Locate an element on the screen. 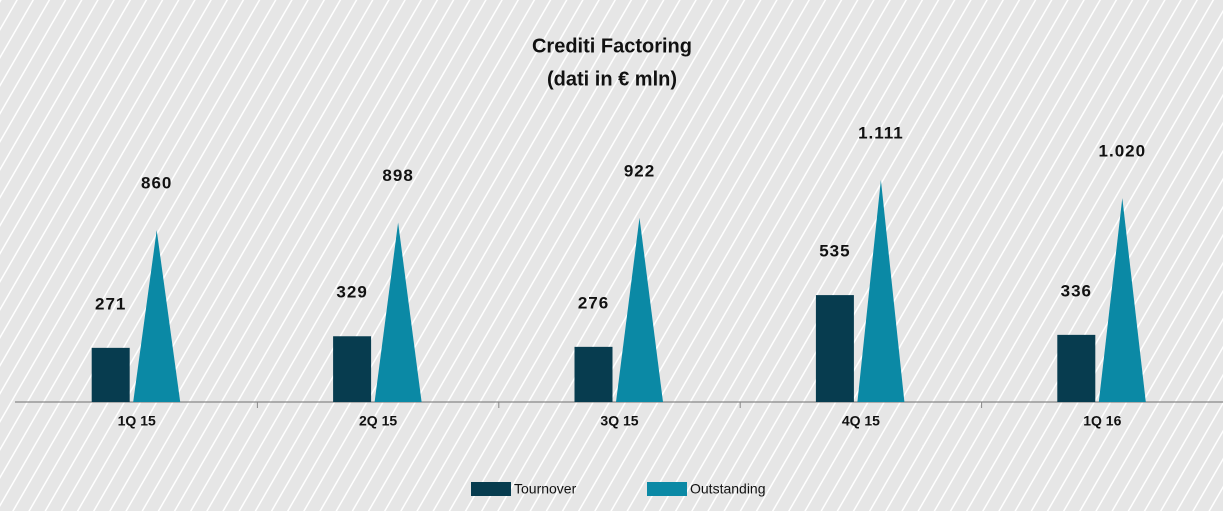 This screenshot has height=511, width=1223. legend-label: Tournover is located at coordinates (545, 489).